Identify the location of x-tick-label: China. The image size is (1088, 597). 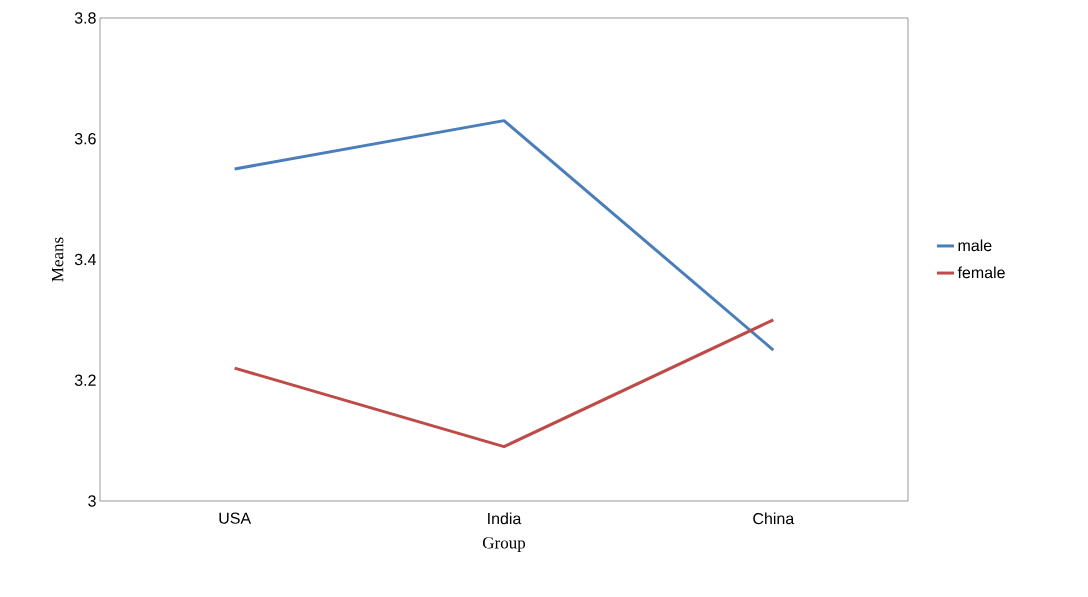
(774, 518).